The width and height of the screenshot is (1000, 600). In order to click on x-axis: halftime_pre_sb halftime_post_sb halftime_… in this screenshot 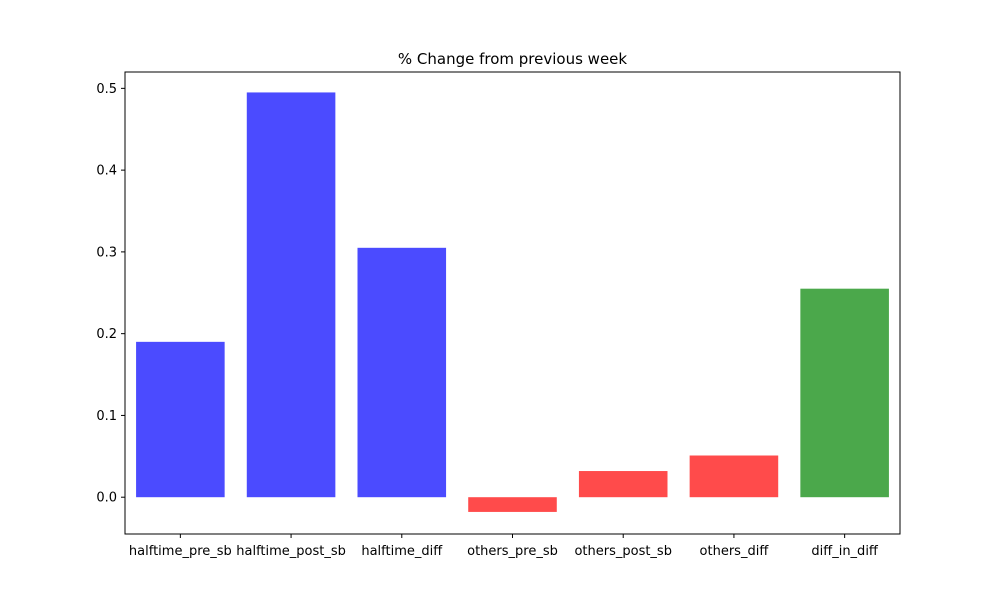, I will do `click(504, 546)`.